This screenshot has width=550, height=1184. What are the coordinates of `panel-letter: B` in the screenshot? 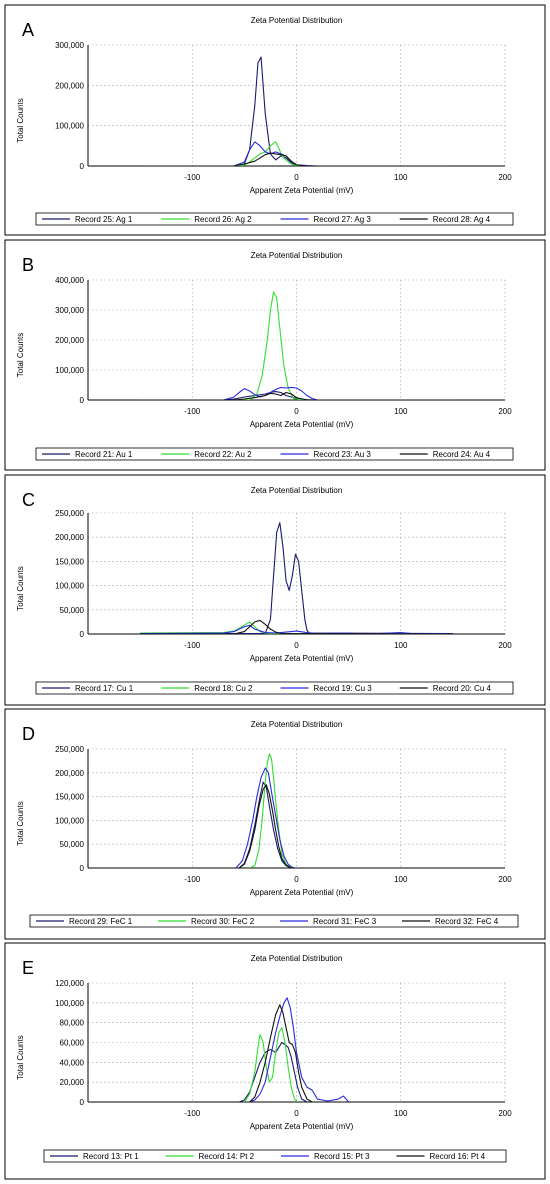 It's located at (28, 265).